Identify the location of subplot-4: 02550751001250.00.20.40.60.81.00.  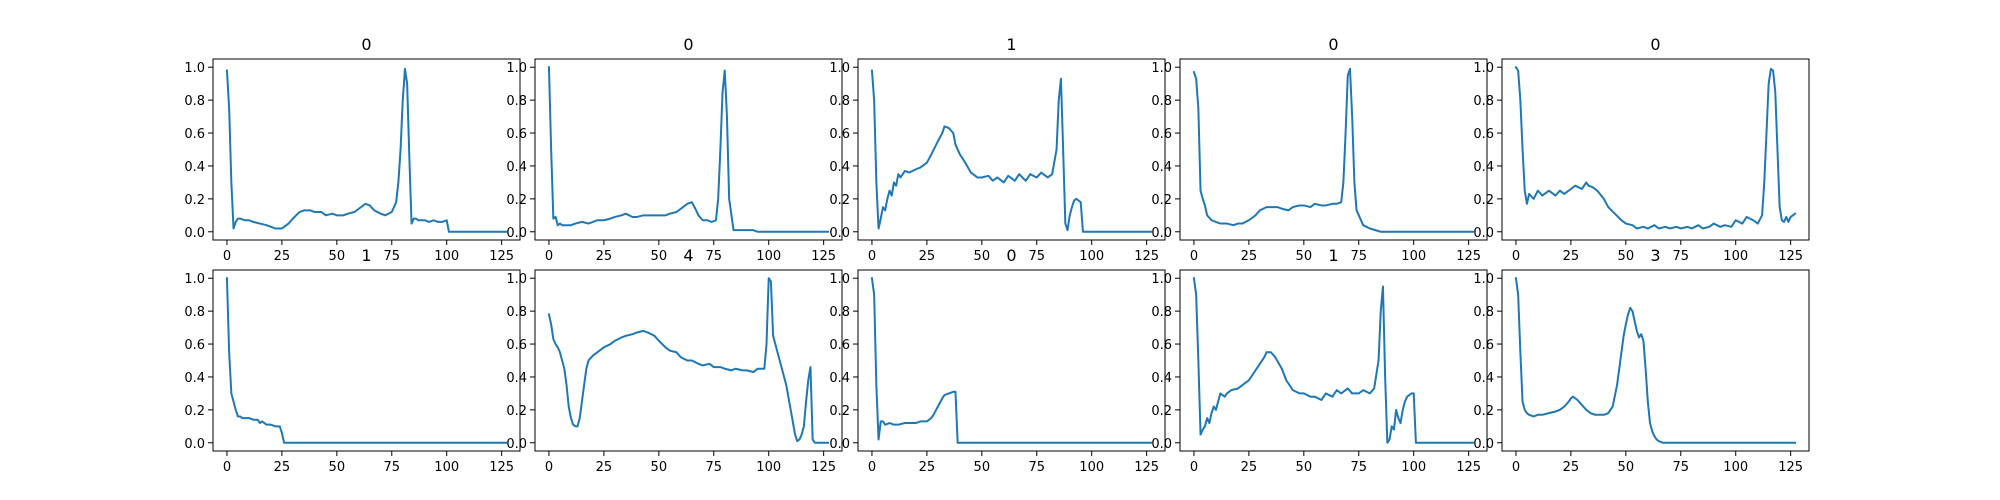
(1641, 149).